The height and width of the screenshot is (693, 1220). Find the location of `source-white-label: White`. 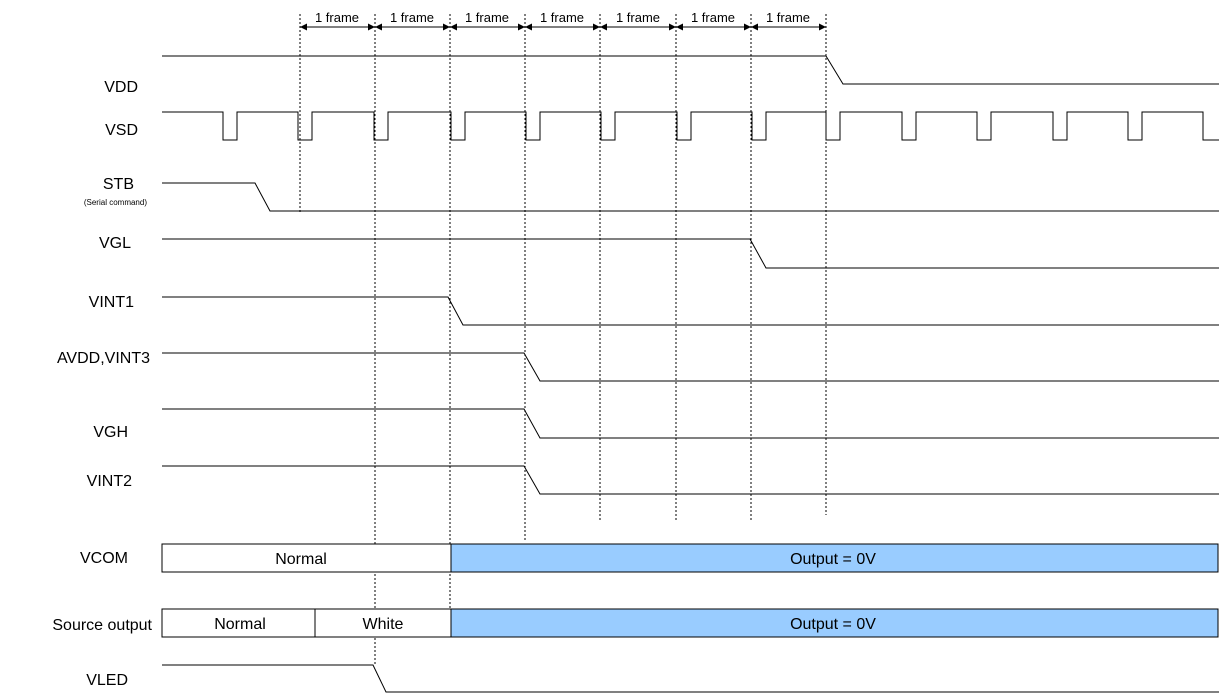

source-white-label: White is located at coordinates (383, 624).